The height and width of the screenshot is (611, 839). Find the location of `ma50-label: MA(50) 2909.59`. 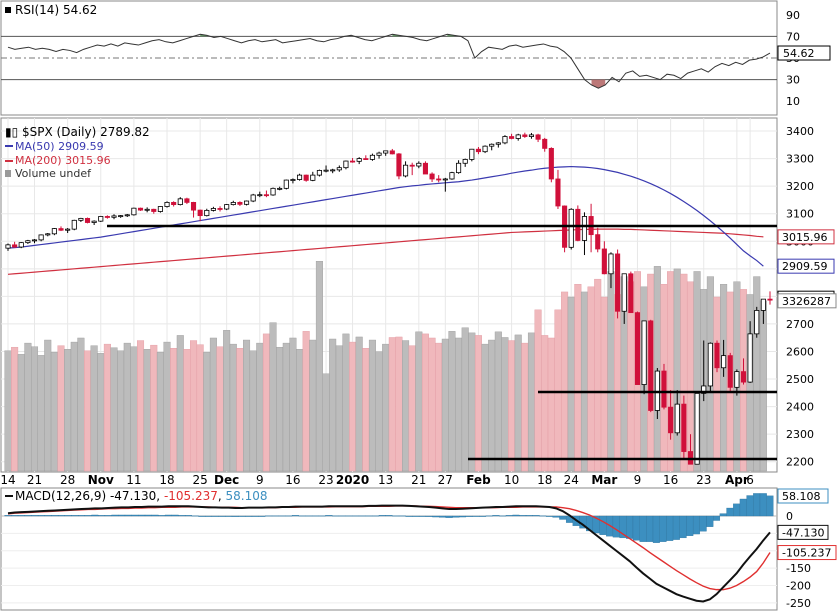

ma50-label: MA(50) 2909.59 is located at coordinates (59, 146).